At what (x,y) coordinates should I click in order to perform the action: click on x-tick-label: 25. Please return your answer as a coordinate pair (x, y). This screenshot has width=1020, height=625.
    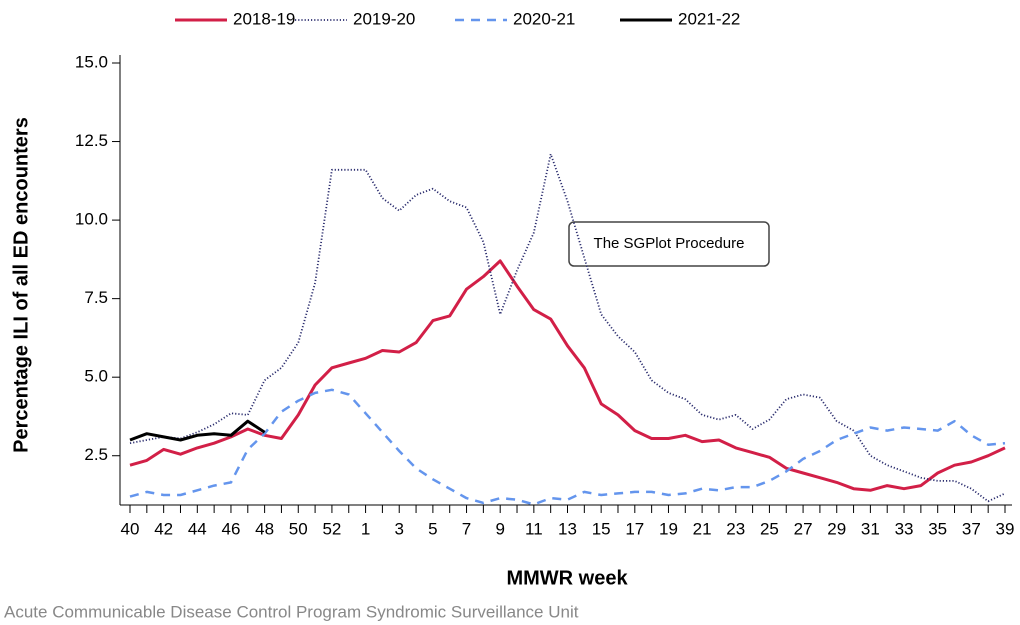
    Looking at the image, I should click on (769, 528).